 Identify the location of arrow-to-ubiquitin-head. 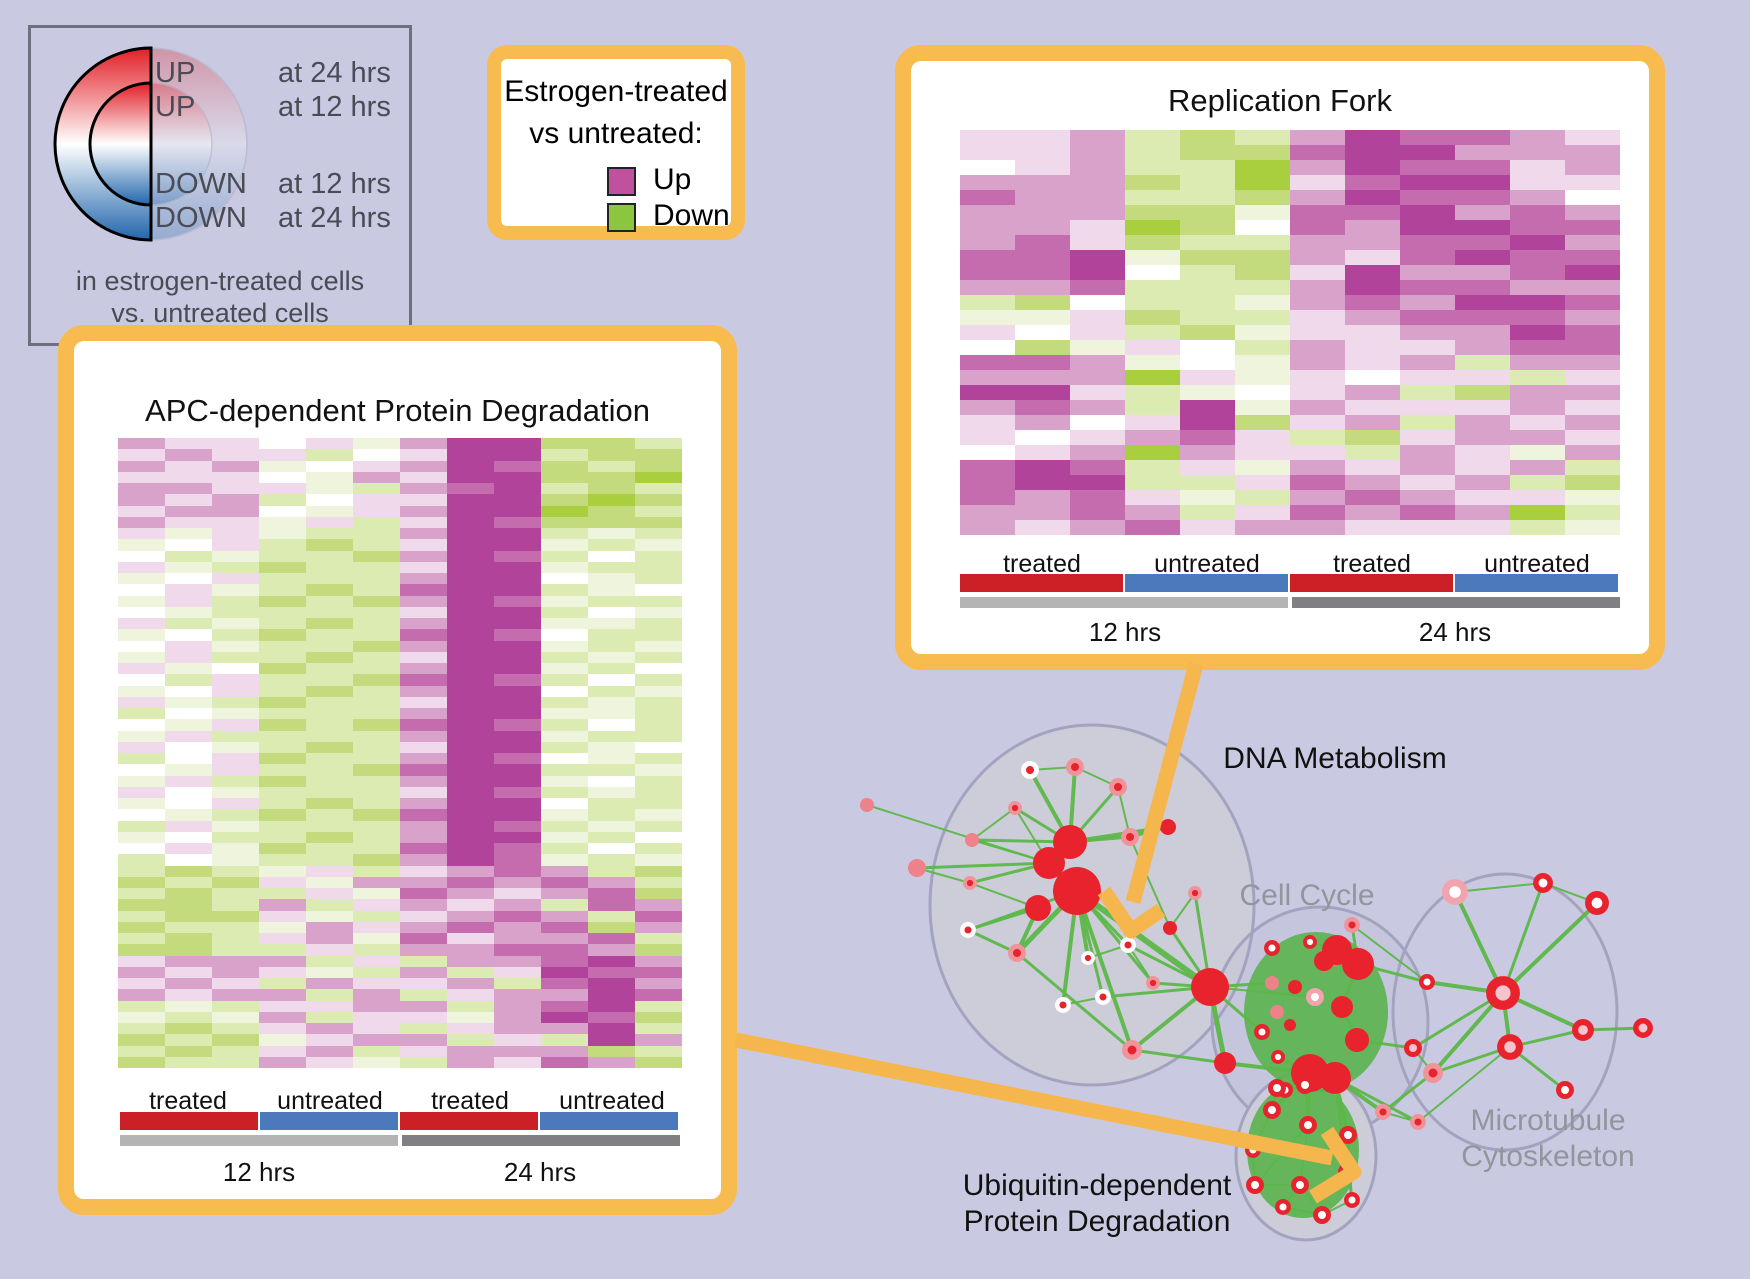
(1335, 1165).